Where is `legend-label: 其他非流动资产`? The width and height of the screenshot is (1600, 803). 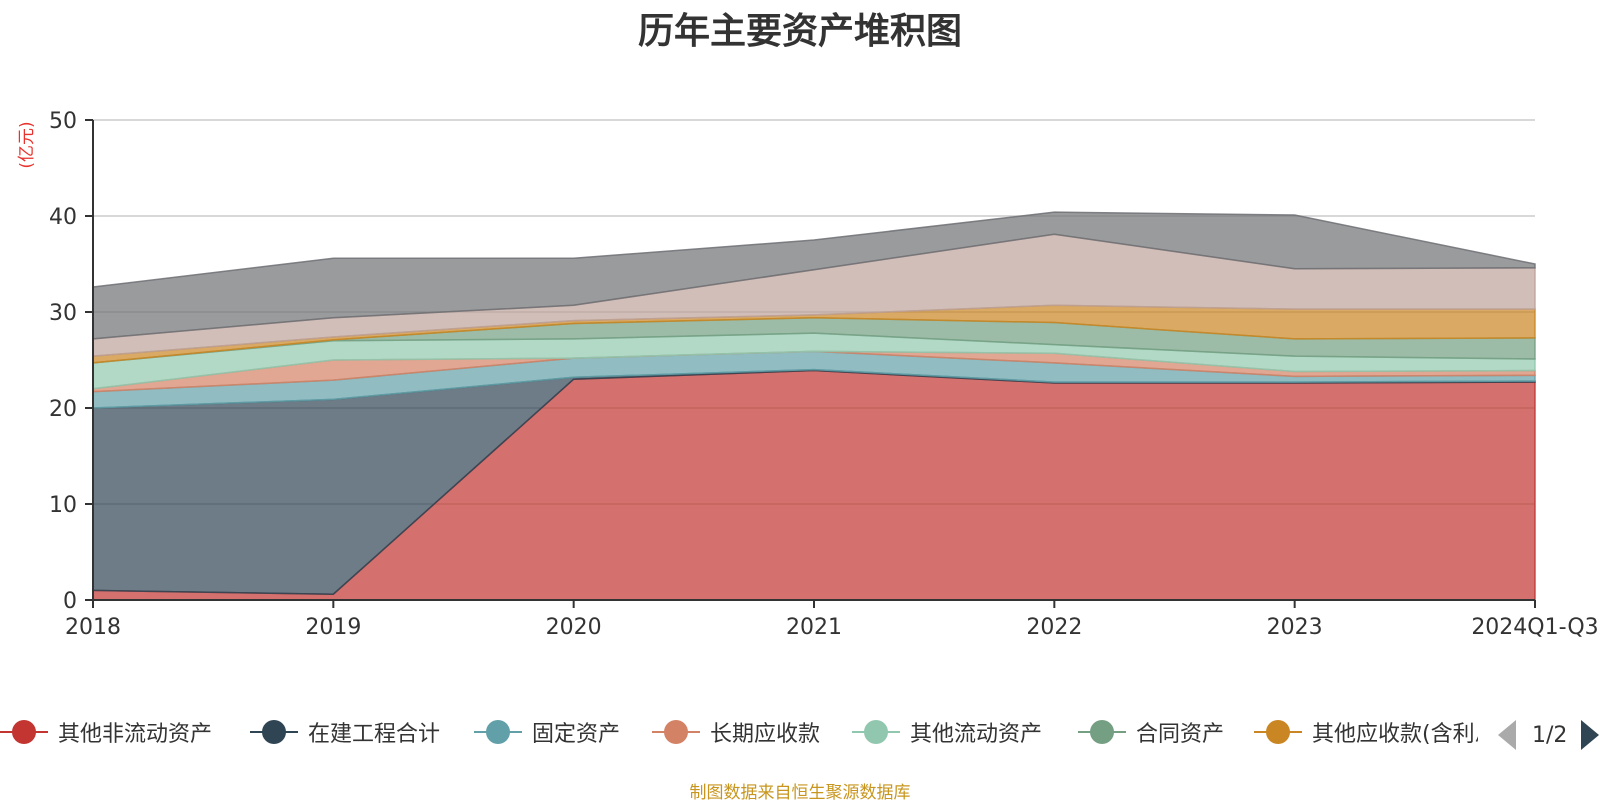
legend-label: 其他非流动资产 is located at coordinates (135, 734).